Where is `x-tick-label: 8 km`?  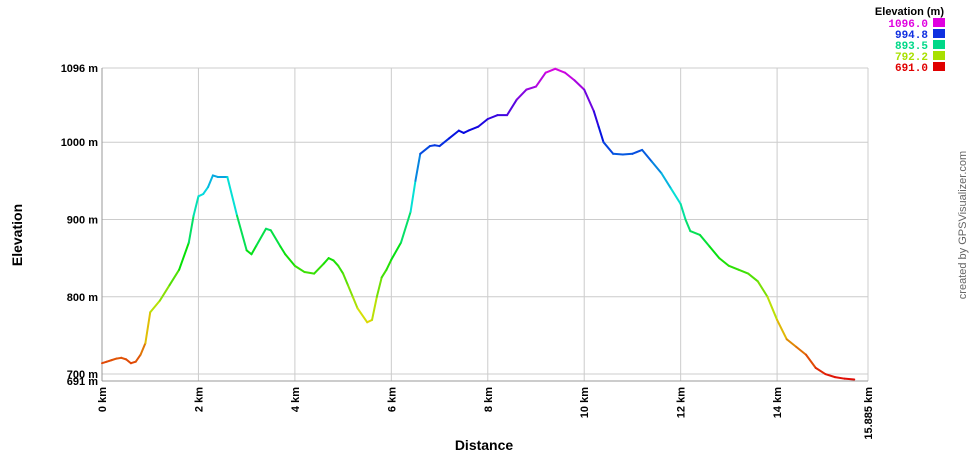 x-tick-label: 8 km is located at coordinates (489, 399).